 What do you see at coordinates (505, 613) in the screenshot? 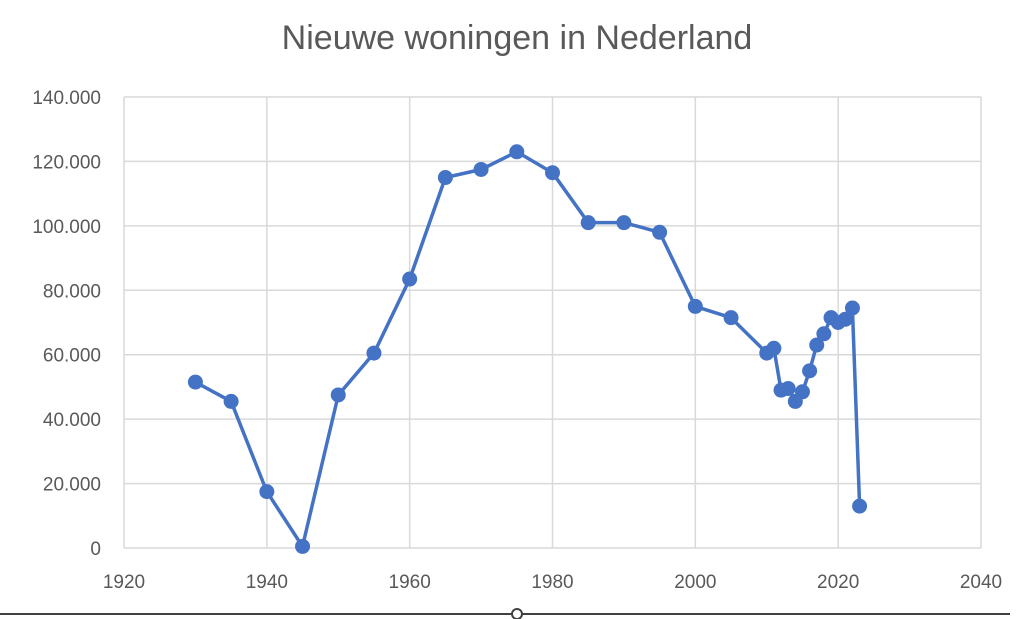
I see `frame-layer` at bounding box center [505, 613].